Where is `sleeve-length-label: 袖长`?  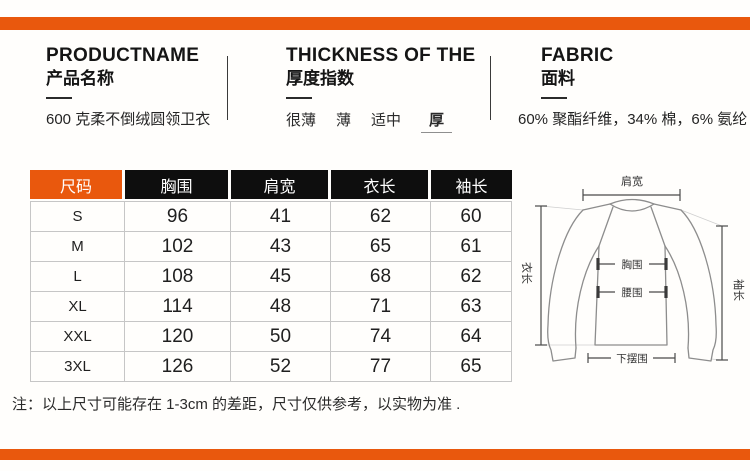 sleeve-length-label: 袖长 is located at coordinates (739, 290).